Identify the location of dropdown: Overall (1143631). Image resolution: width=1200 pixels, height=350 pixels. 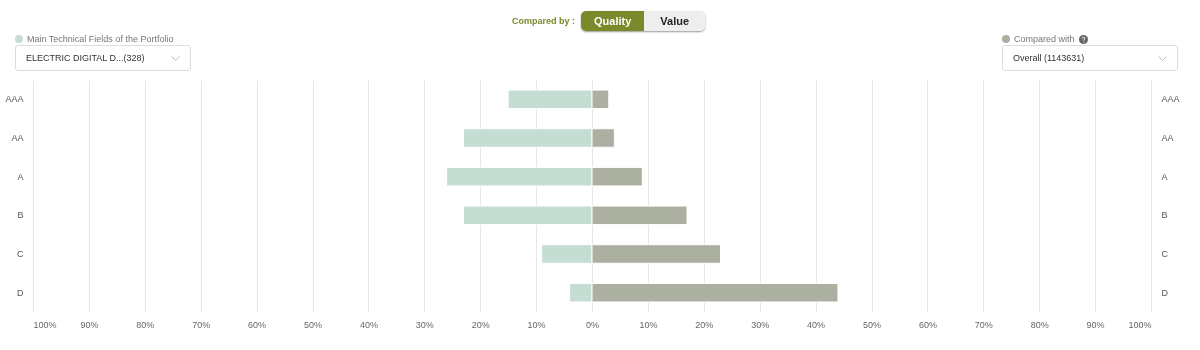
(1090, 58).